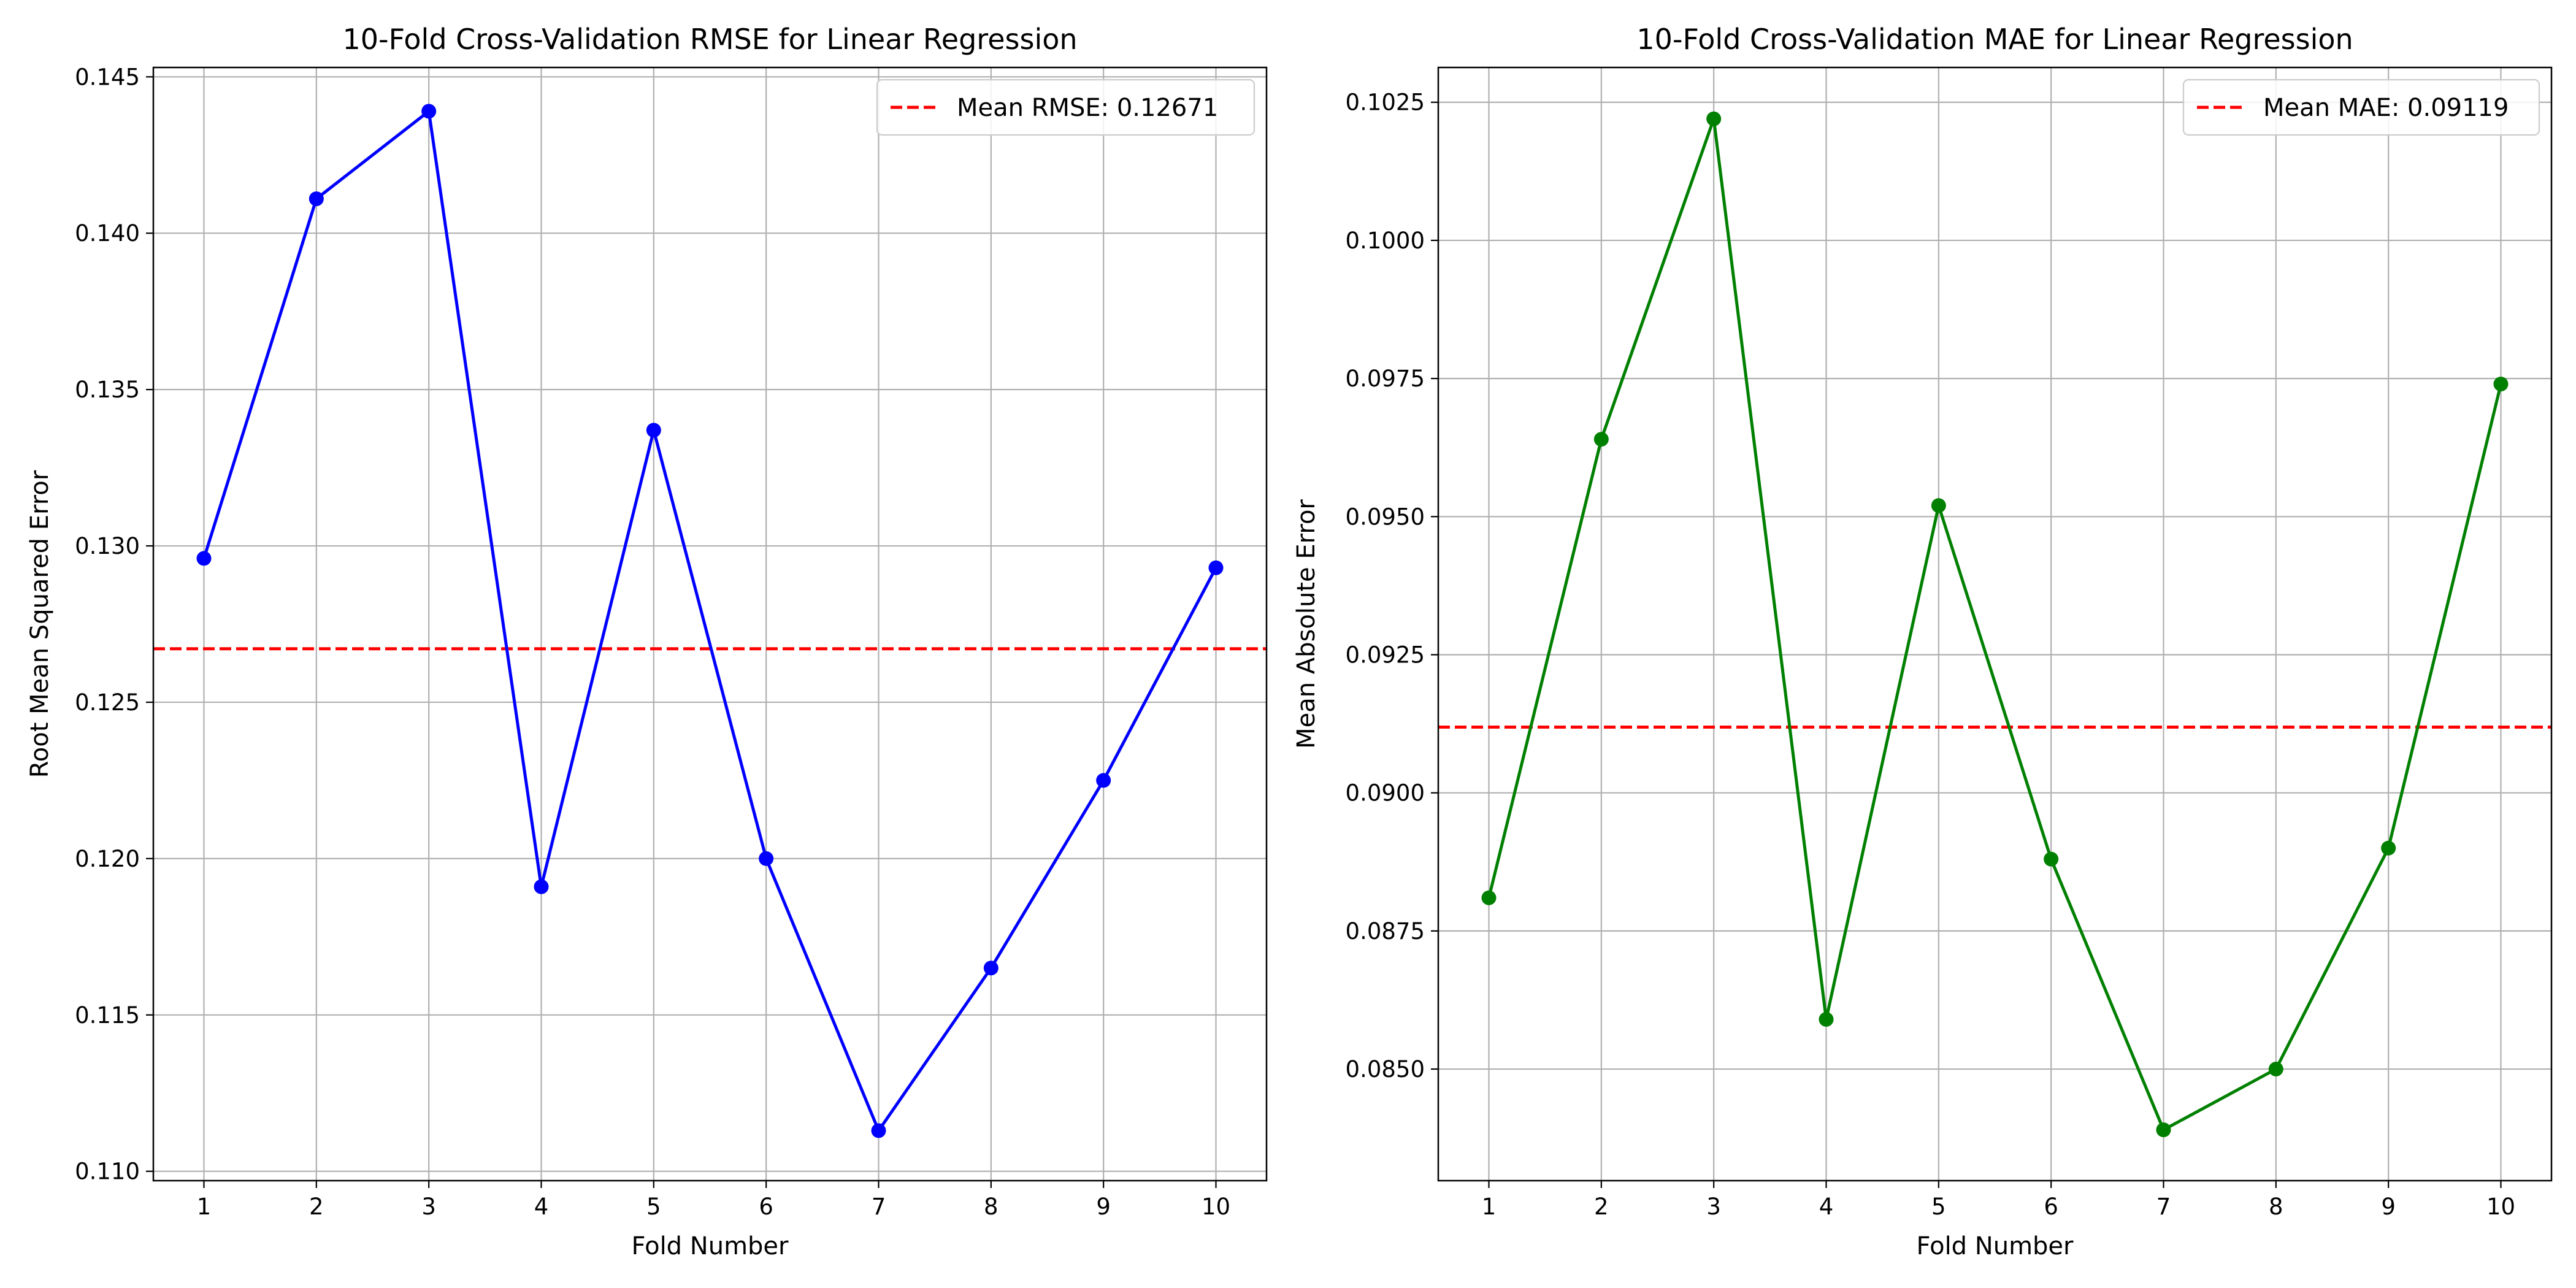  I want to click on legend: Mean RMSE: 0.12671, so click(1065, 107).